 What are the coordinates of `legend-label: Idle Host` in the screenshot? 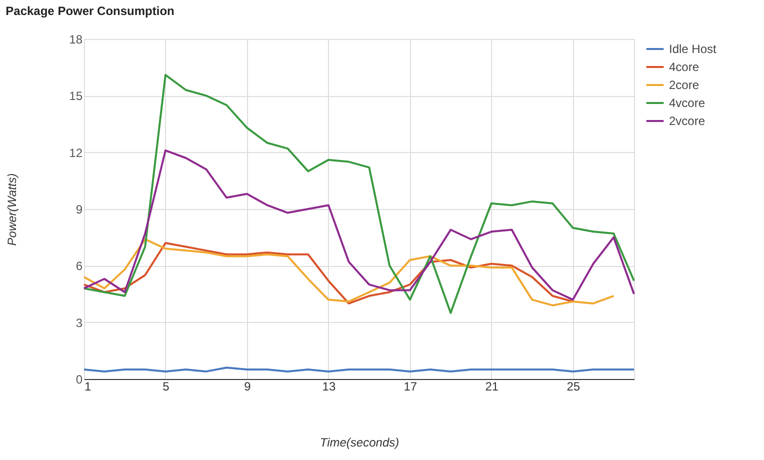 It's located at (693, 49).